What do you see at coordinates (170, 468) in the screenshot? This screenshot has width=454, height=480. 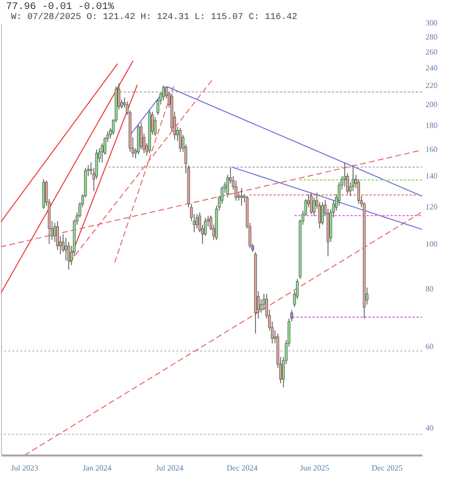 I see `x-tick-label: Jul 2024` at bounding box center [170, 468].